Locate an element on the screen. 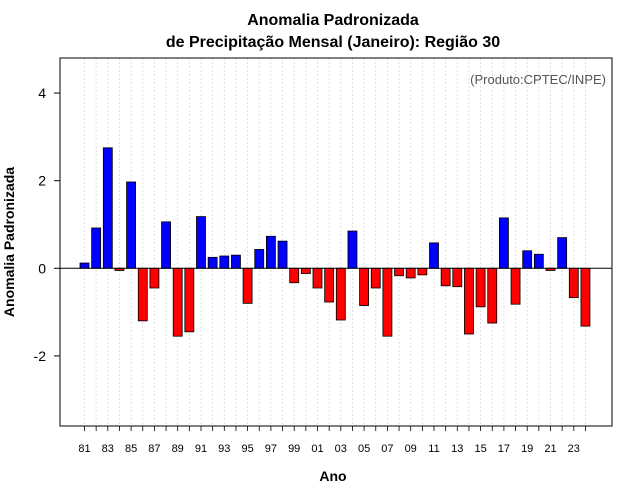 The width and height of the screenshot is (640, 500). source-annotation: (Produto:CPTEC/INPE) is located at coordinates (538, 79).